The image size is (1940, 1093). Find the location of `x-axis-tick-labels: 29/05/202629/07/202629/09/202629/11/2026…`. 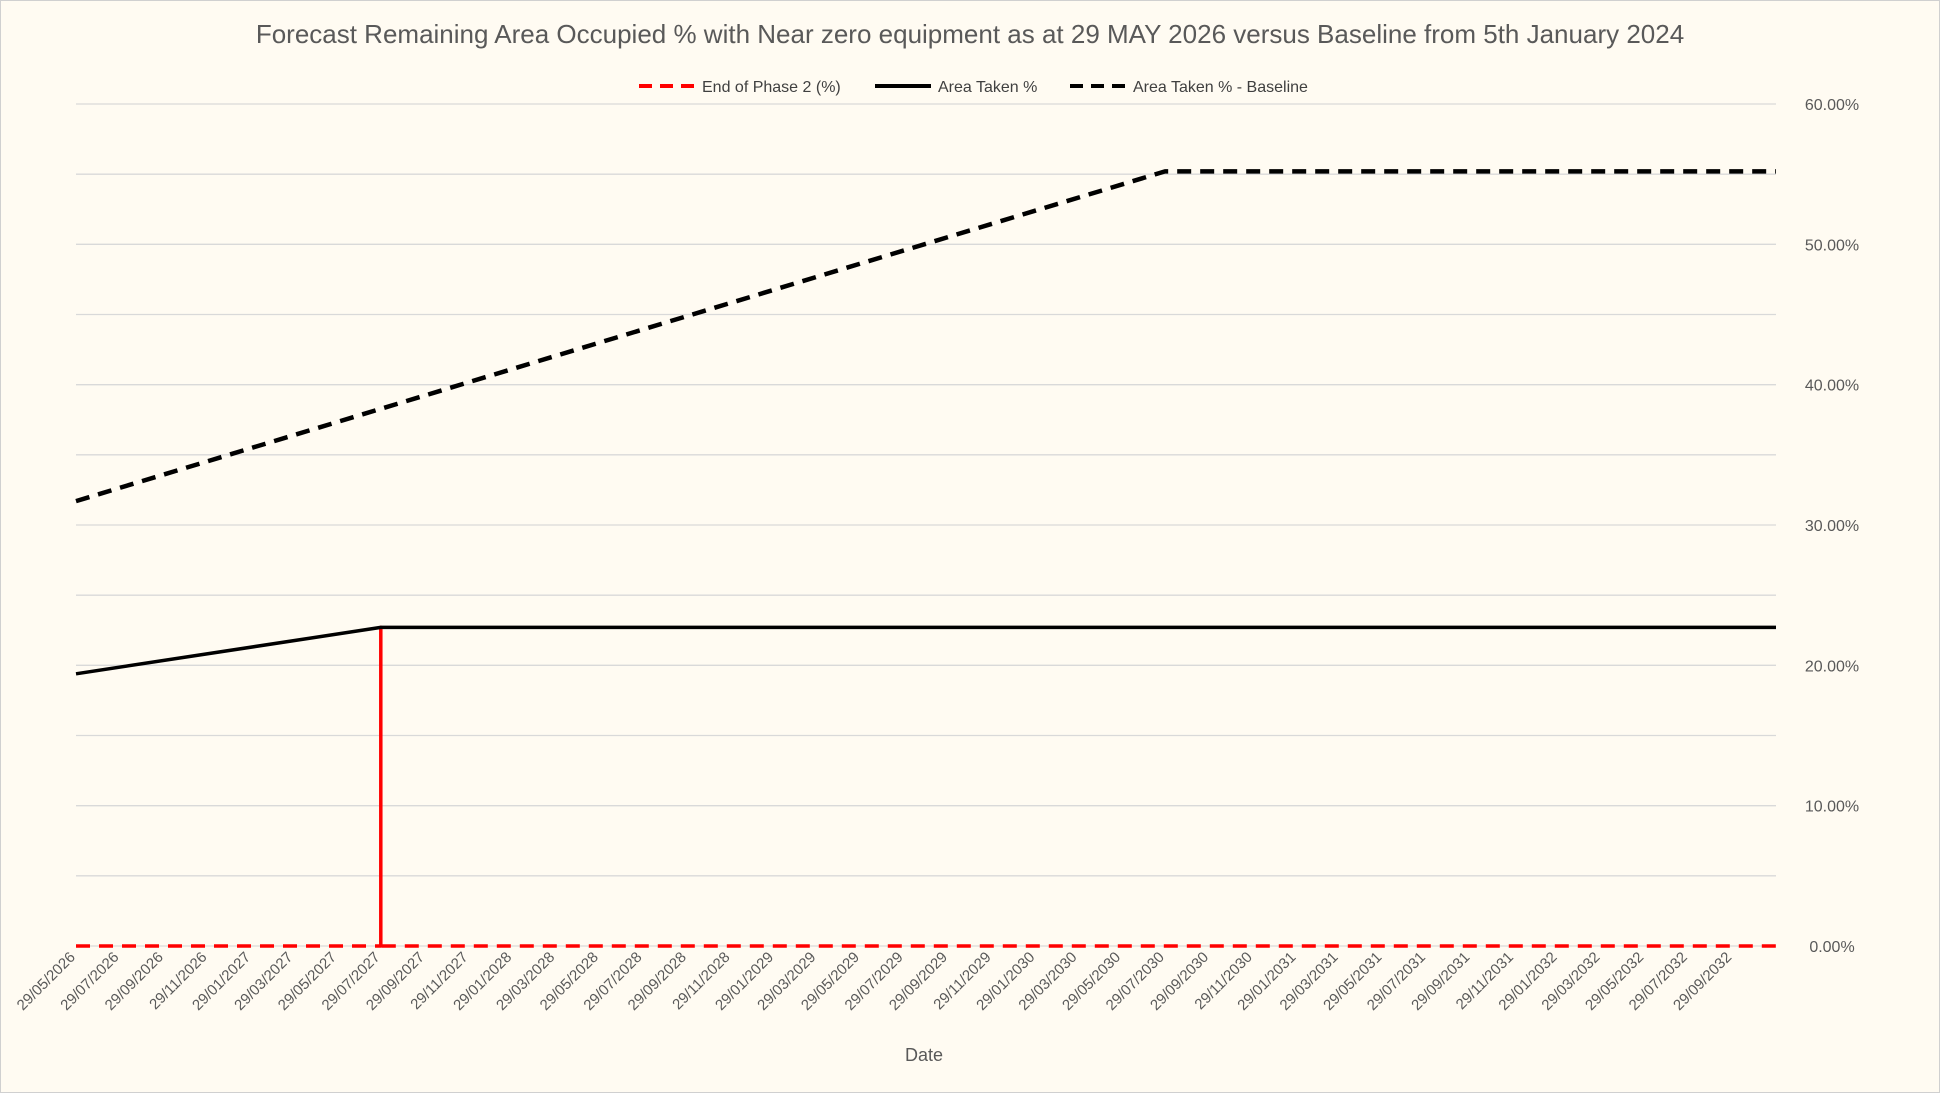

x-axis-tick-labels: 29/05/202629/07/202629/09/202629/11/2026… is located at coordinates (874, 981).